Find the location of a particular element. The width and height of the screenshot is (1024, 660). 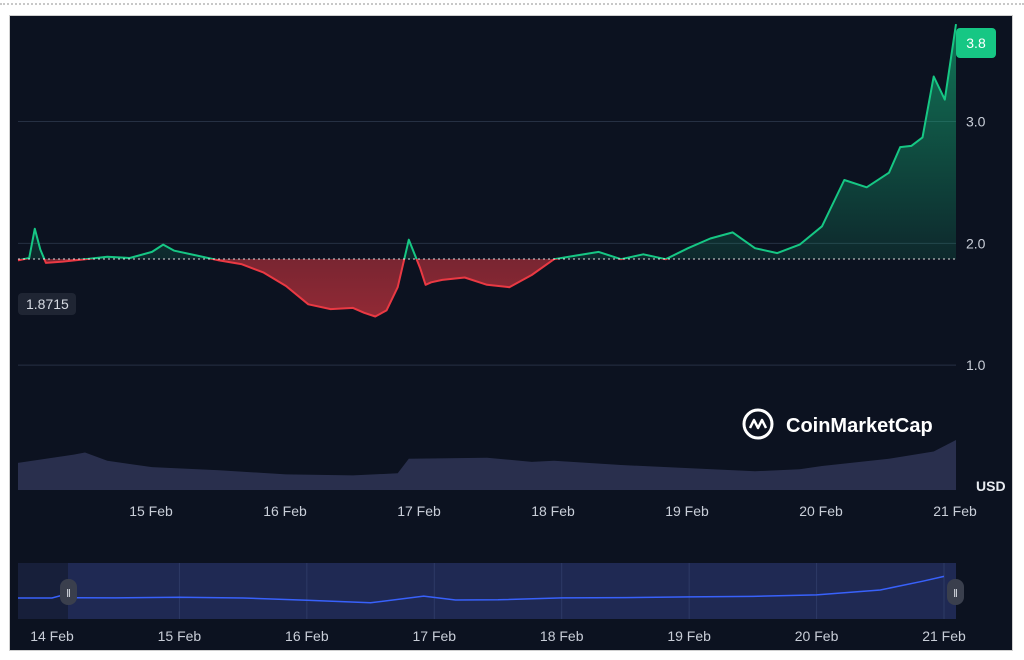

navigator-tick-label: 18 Feb is located at coordinates (562, 636).